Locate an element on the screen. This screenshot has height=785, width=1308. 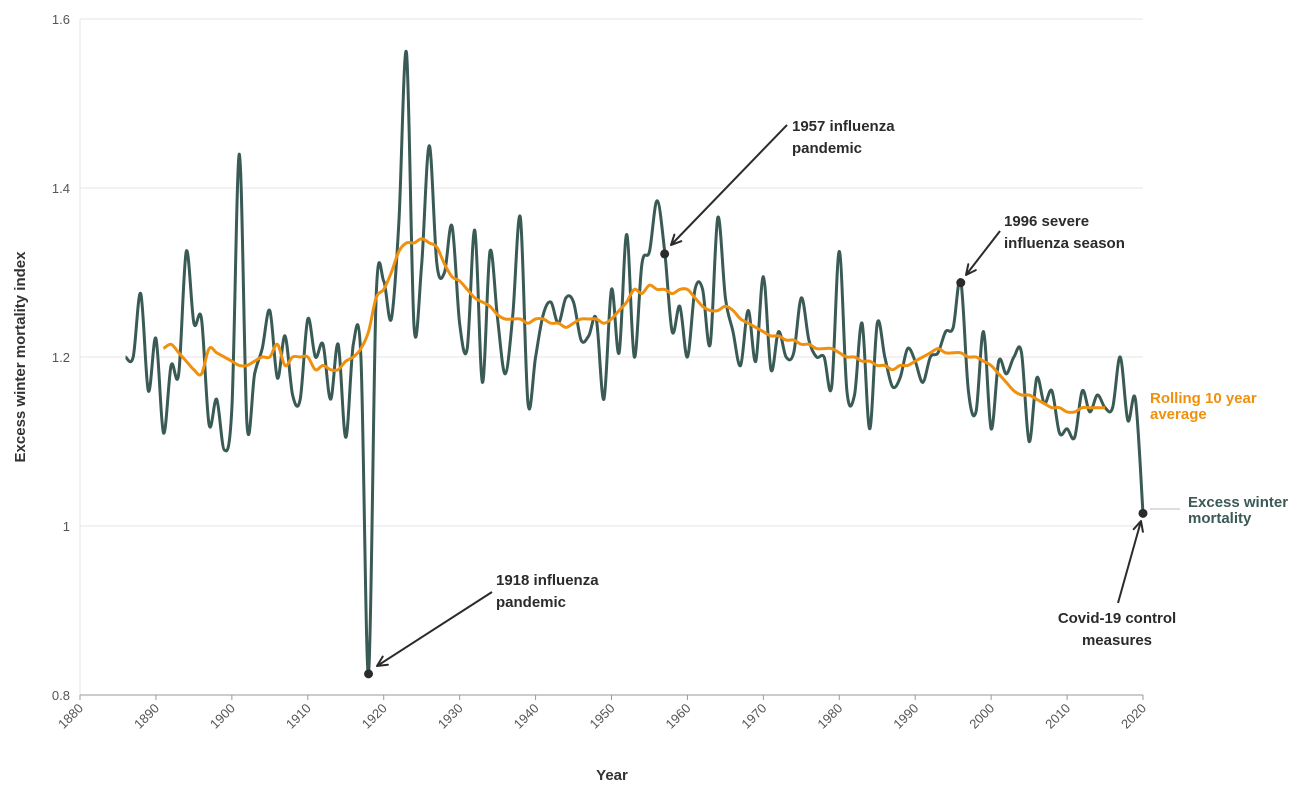
x-tick-label: 1920 is located at coordinates (374, 716).